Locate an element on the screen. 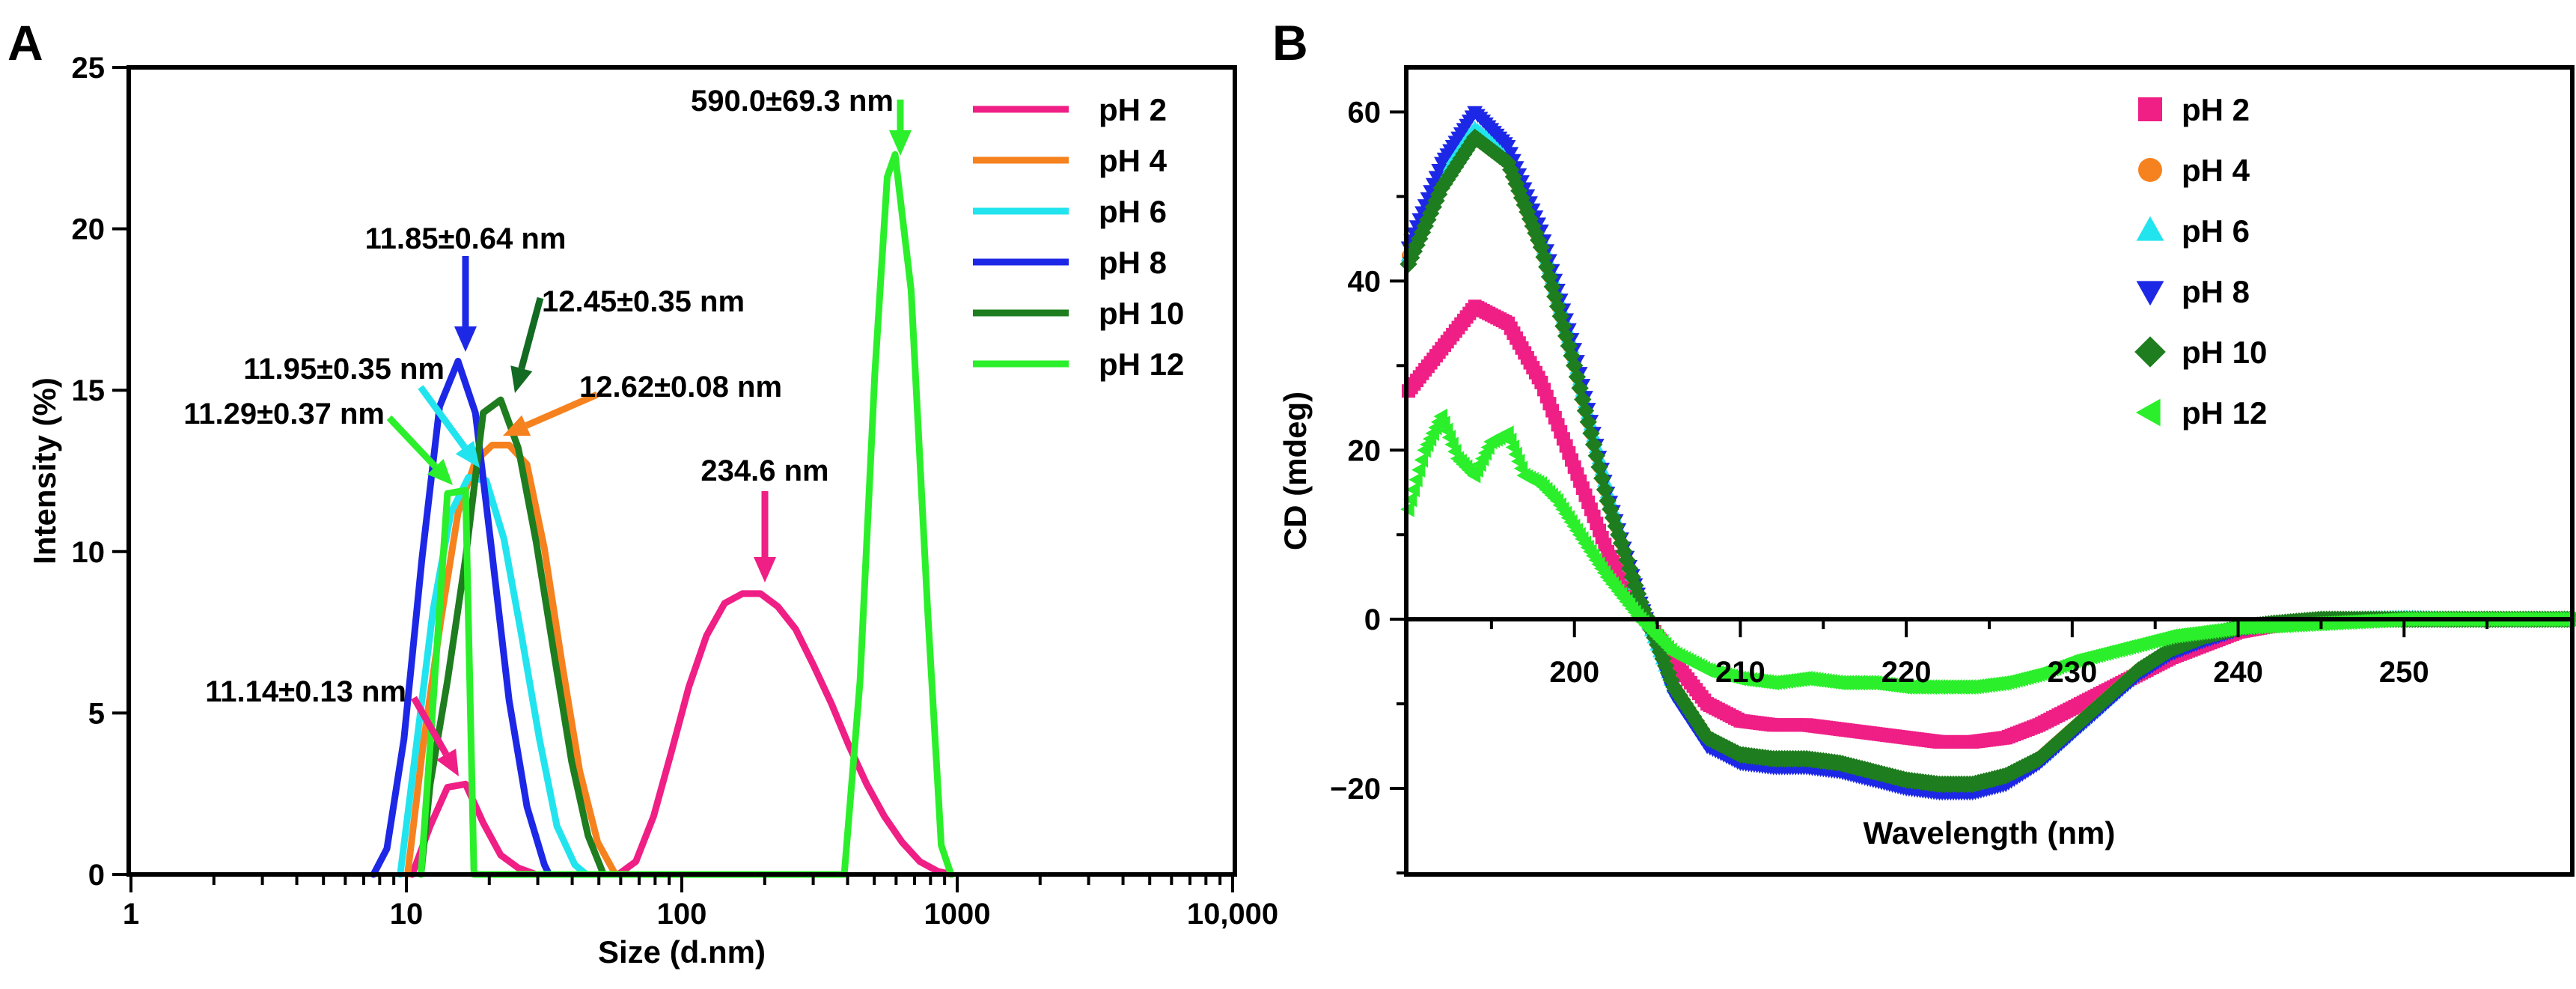  y-tick-label: 15 is located at coordinates (89, 391).